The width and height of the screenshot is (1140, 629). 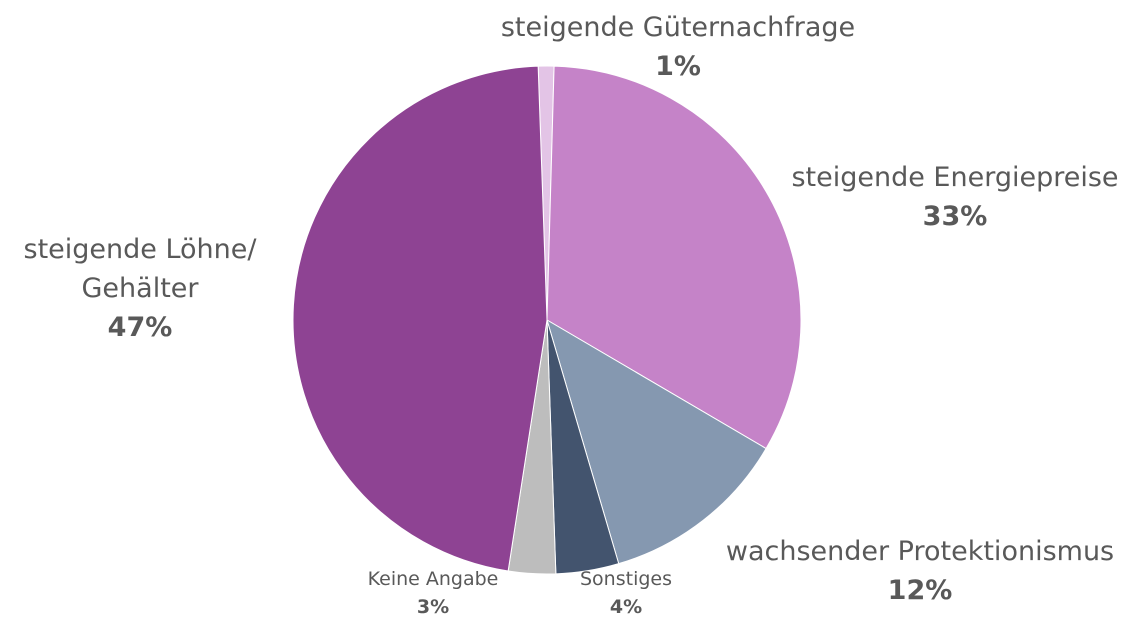 I want to click on slice-label: steigende Güternachfrage 1%, so click(x=678, y=47).